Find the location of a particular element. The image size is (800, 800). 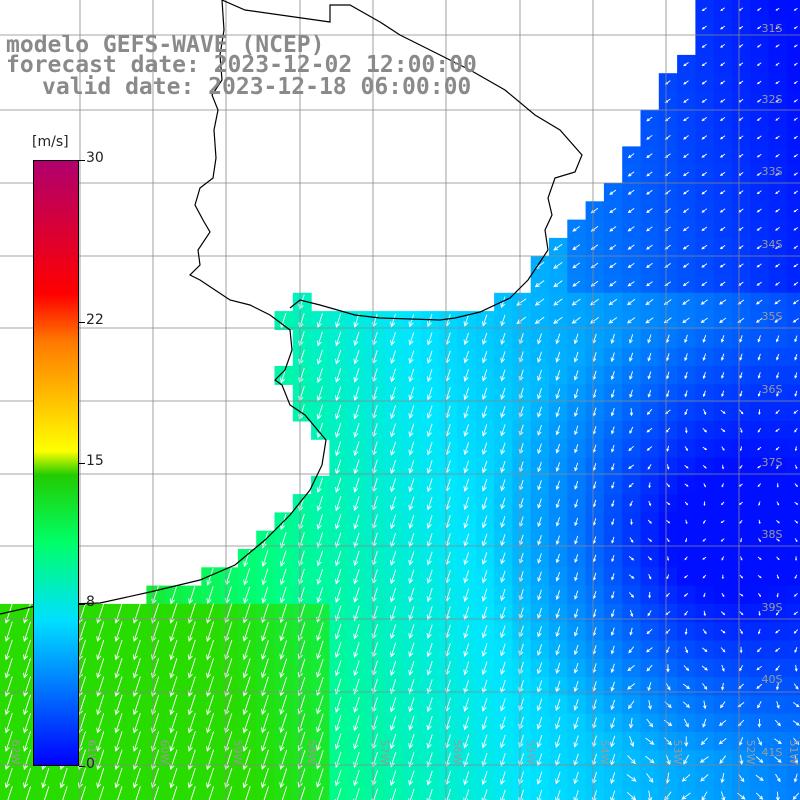

lon-label: 51W is located at coordinates (793, 752).